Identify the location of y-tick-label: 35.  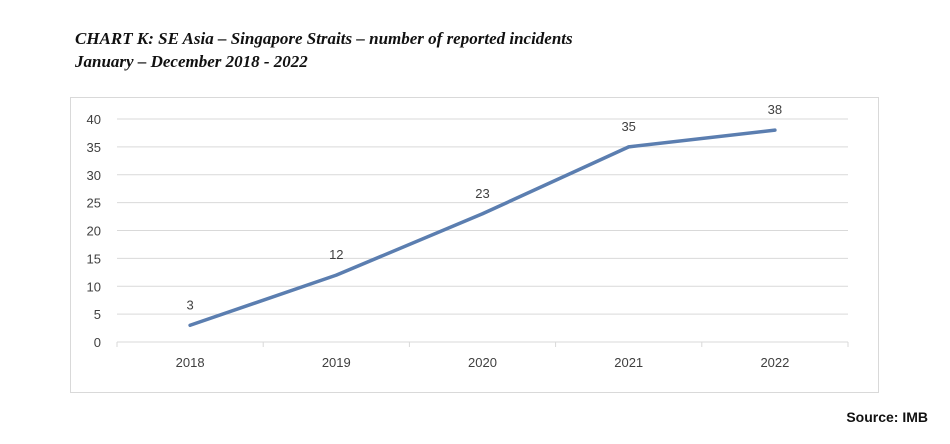
(94, 147).